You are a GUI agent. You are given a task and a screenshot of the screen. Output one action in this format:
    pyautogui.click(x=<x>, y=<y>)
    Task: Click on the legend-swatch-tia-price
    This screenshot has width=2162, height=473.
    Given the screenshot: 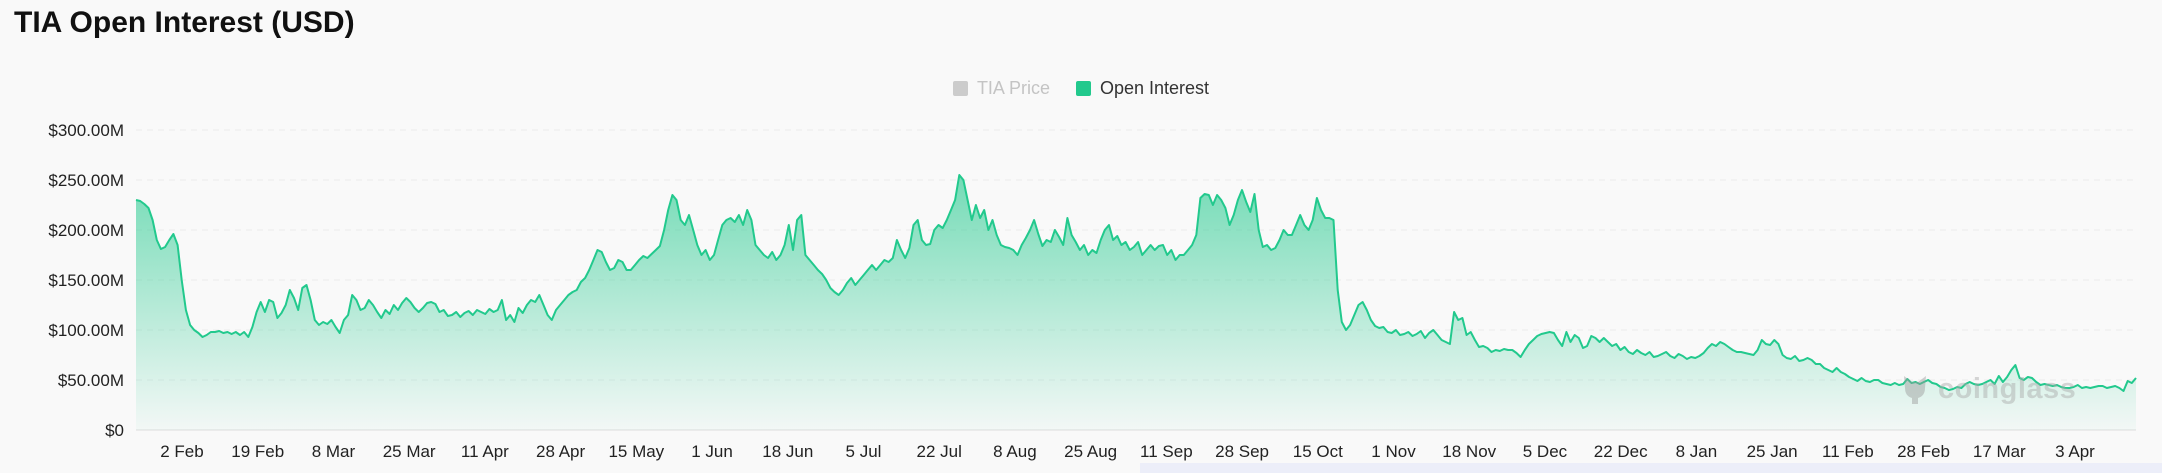 What is the action you would take?
    pyautogui.click(x=960, y=88)
    